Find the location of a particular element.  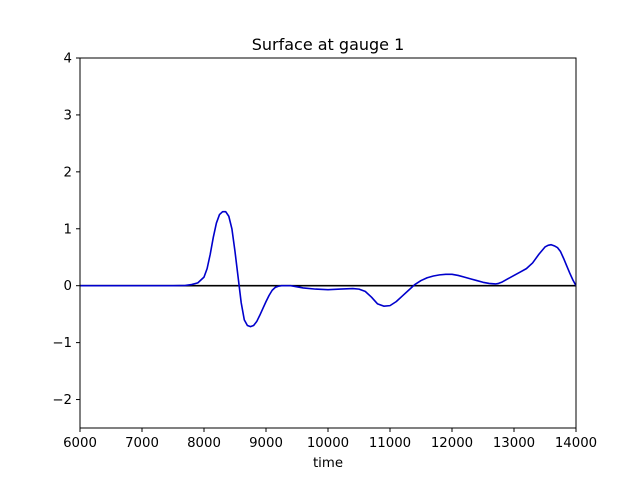

x-tick-label: 12000 is located at coordinates (452, 443).